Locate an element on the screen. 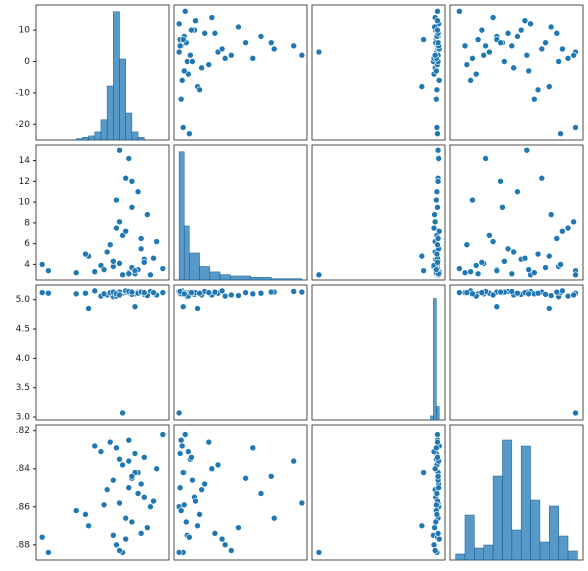 The image size is (588, 571). y-tick-label: 3.0 is located at coordinates (23, 418).